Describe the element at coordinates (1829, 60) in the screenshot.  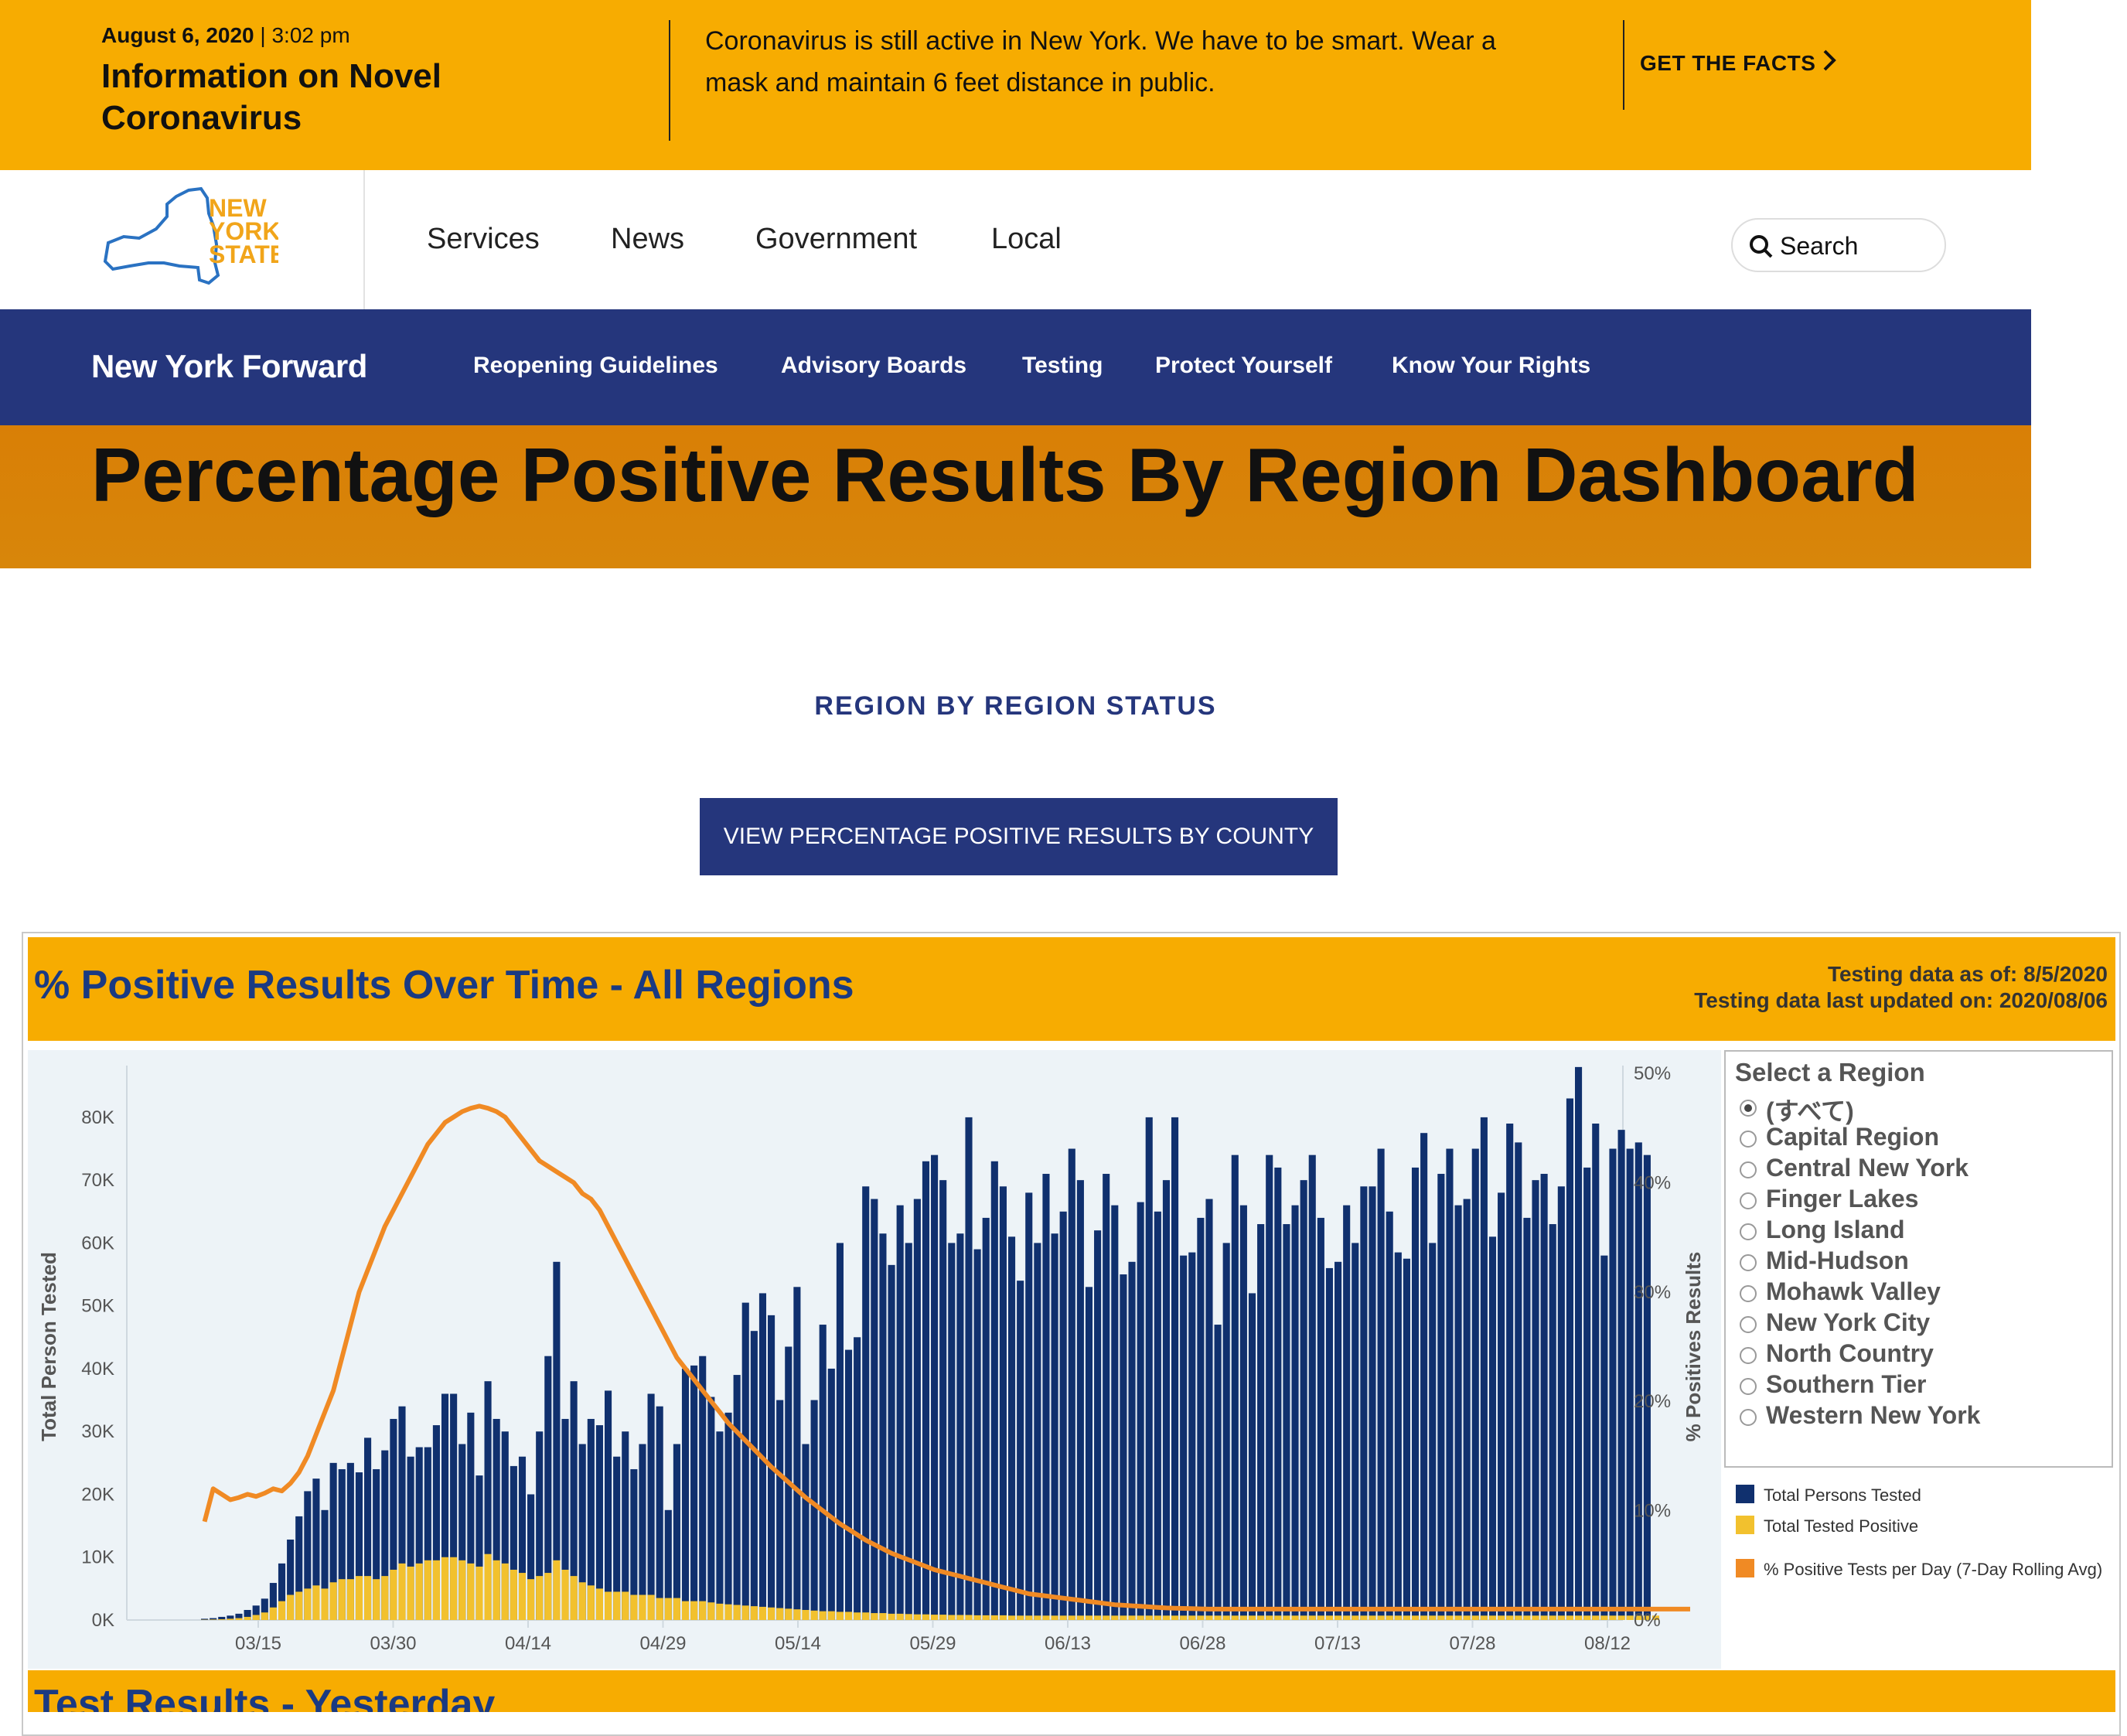
I see `chevron-right-icon` at that location.